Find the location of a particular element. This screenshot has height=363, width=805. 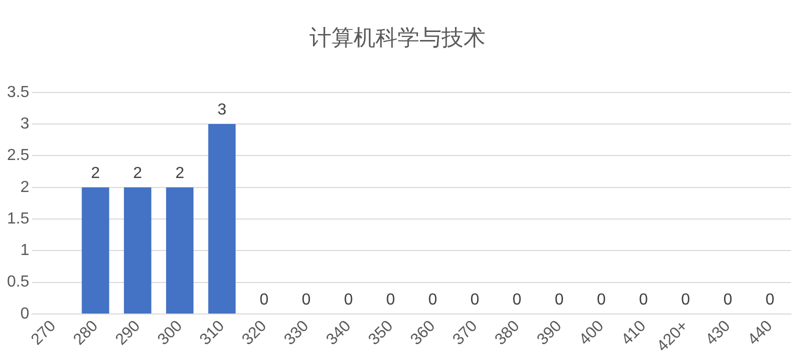

data-label: 3 is located at coordinates (221, 109).